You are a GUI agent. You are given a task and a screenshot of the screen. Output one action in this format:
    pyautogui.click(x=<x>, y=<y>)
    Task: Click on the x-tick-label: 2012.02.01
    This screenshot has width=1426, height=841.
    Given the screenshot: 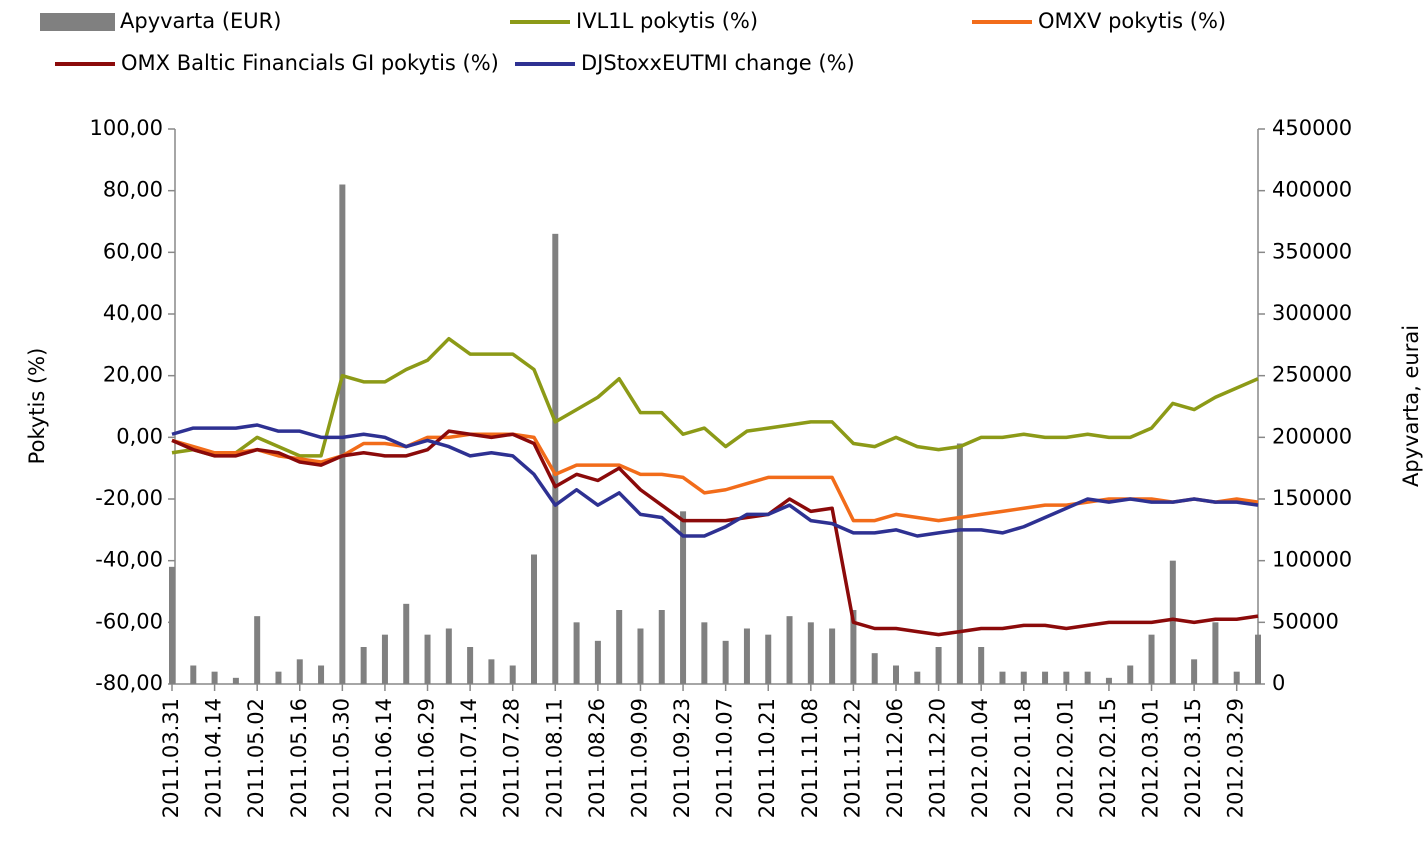 What is the action you would take?
    pyautogui.click(x=1065, y=758)
    